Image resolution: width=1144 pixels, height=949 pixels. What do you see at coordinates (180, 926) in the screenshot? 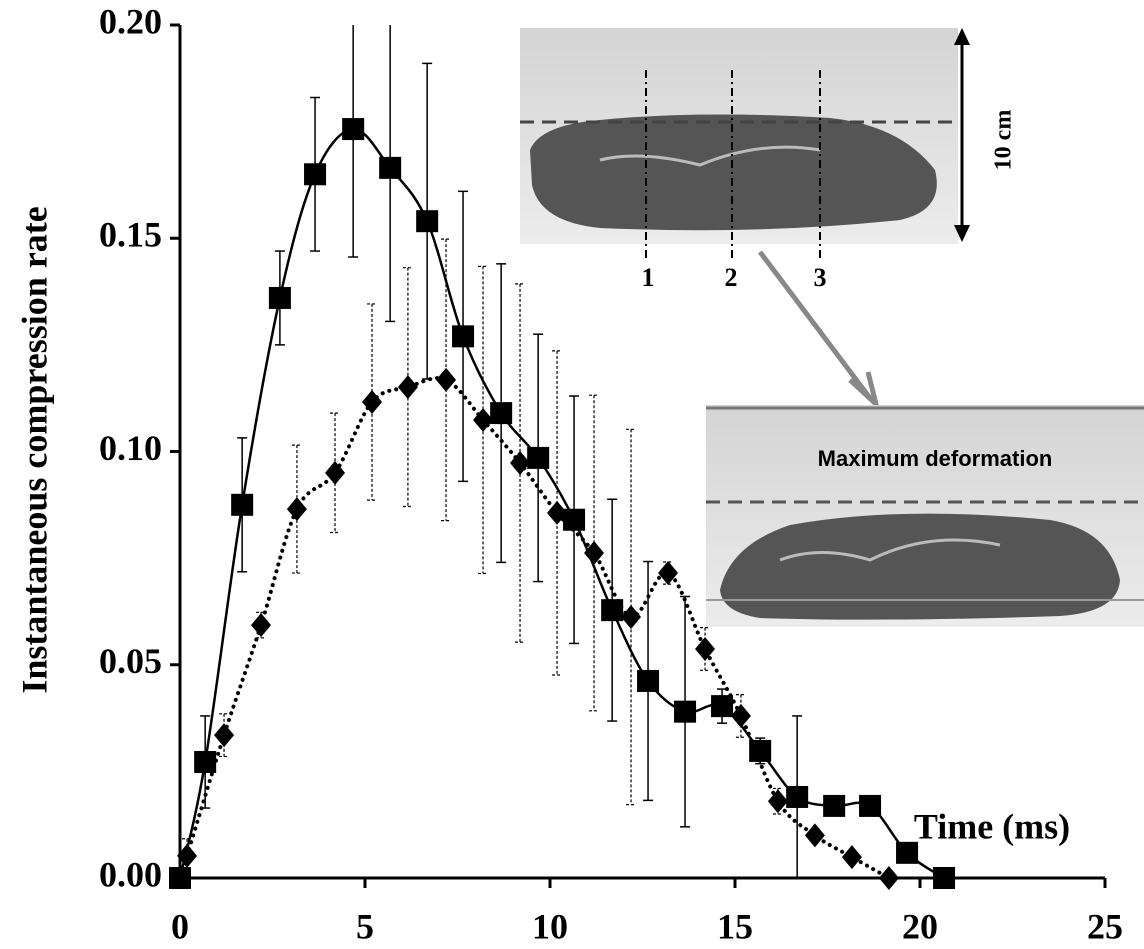
I see `x-tick-label: 0` at bounding box center [180, 926].